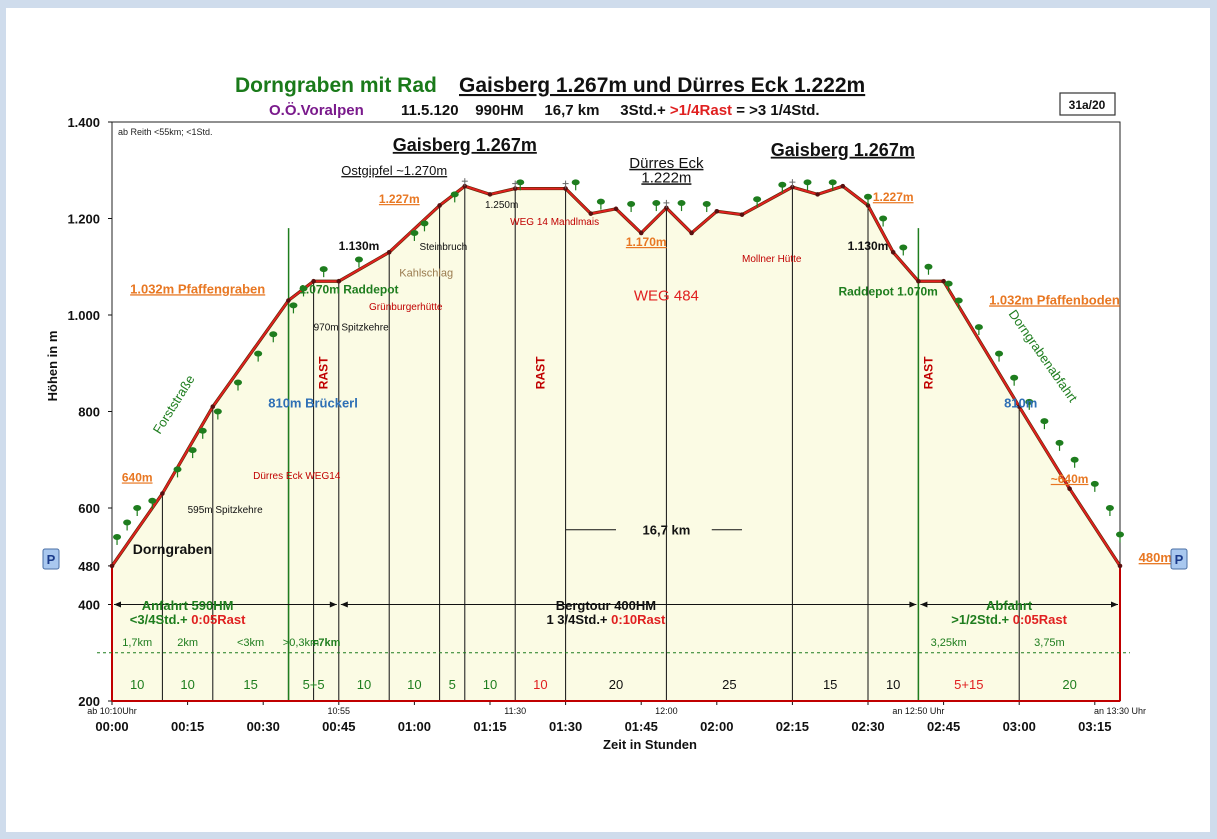 The image size is (1217, 839). I want to click on x-time-label: an 12:50 Uhr, so click(918, 711).